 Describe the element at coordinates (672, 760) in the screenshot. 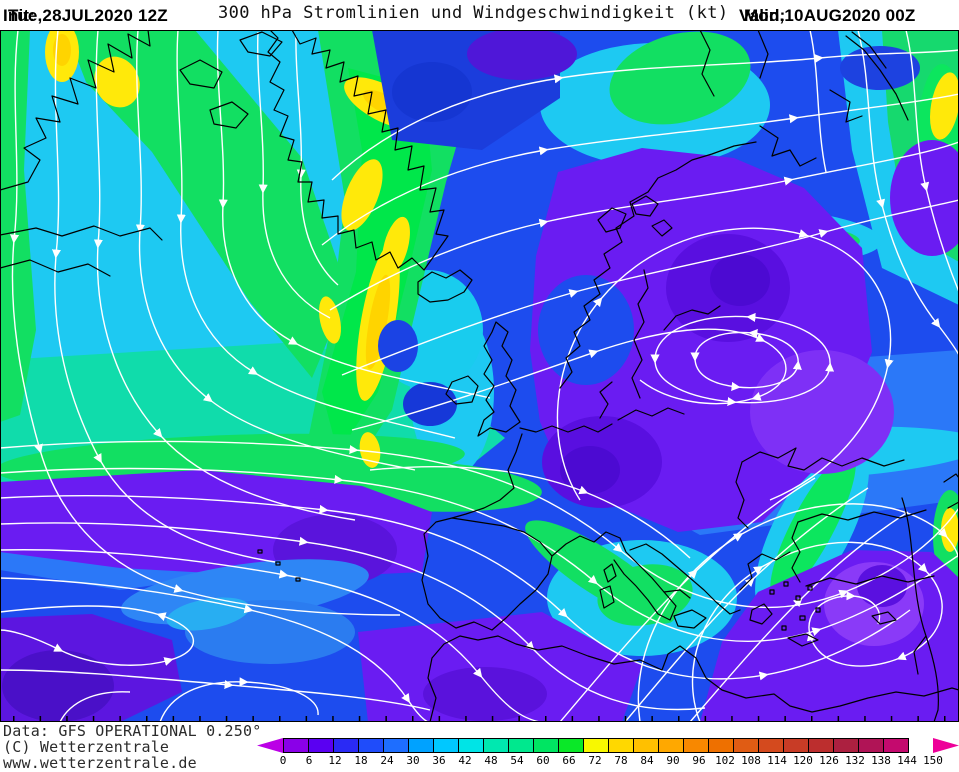

I see `colorbar-tick: 90` at that location.